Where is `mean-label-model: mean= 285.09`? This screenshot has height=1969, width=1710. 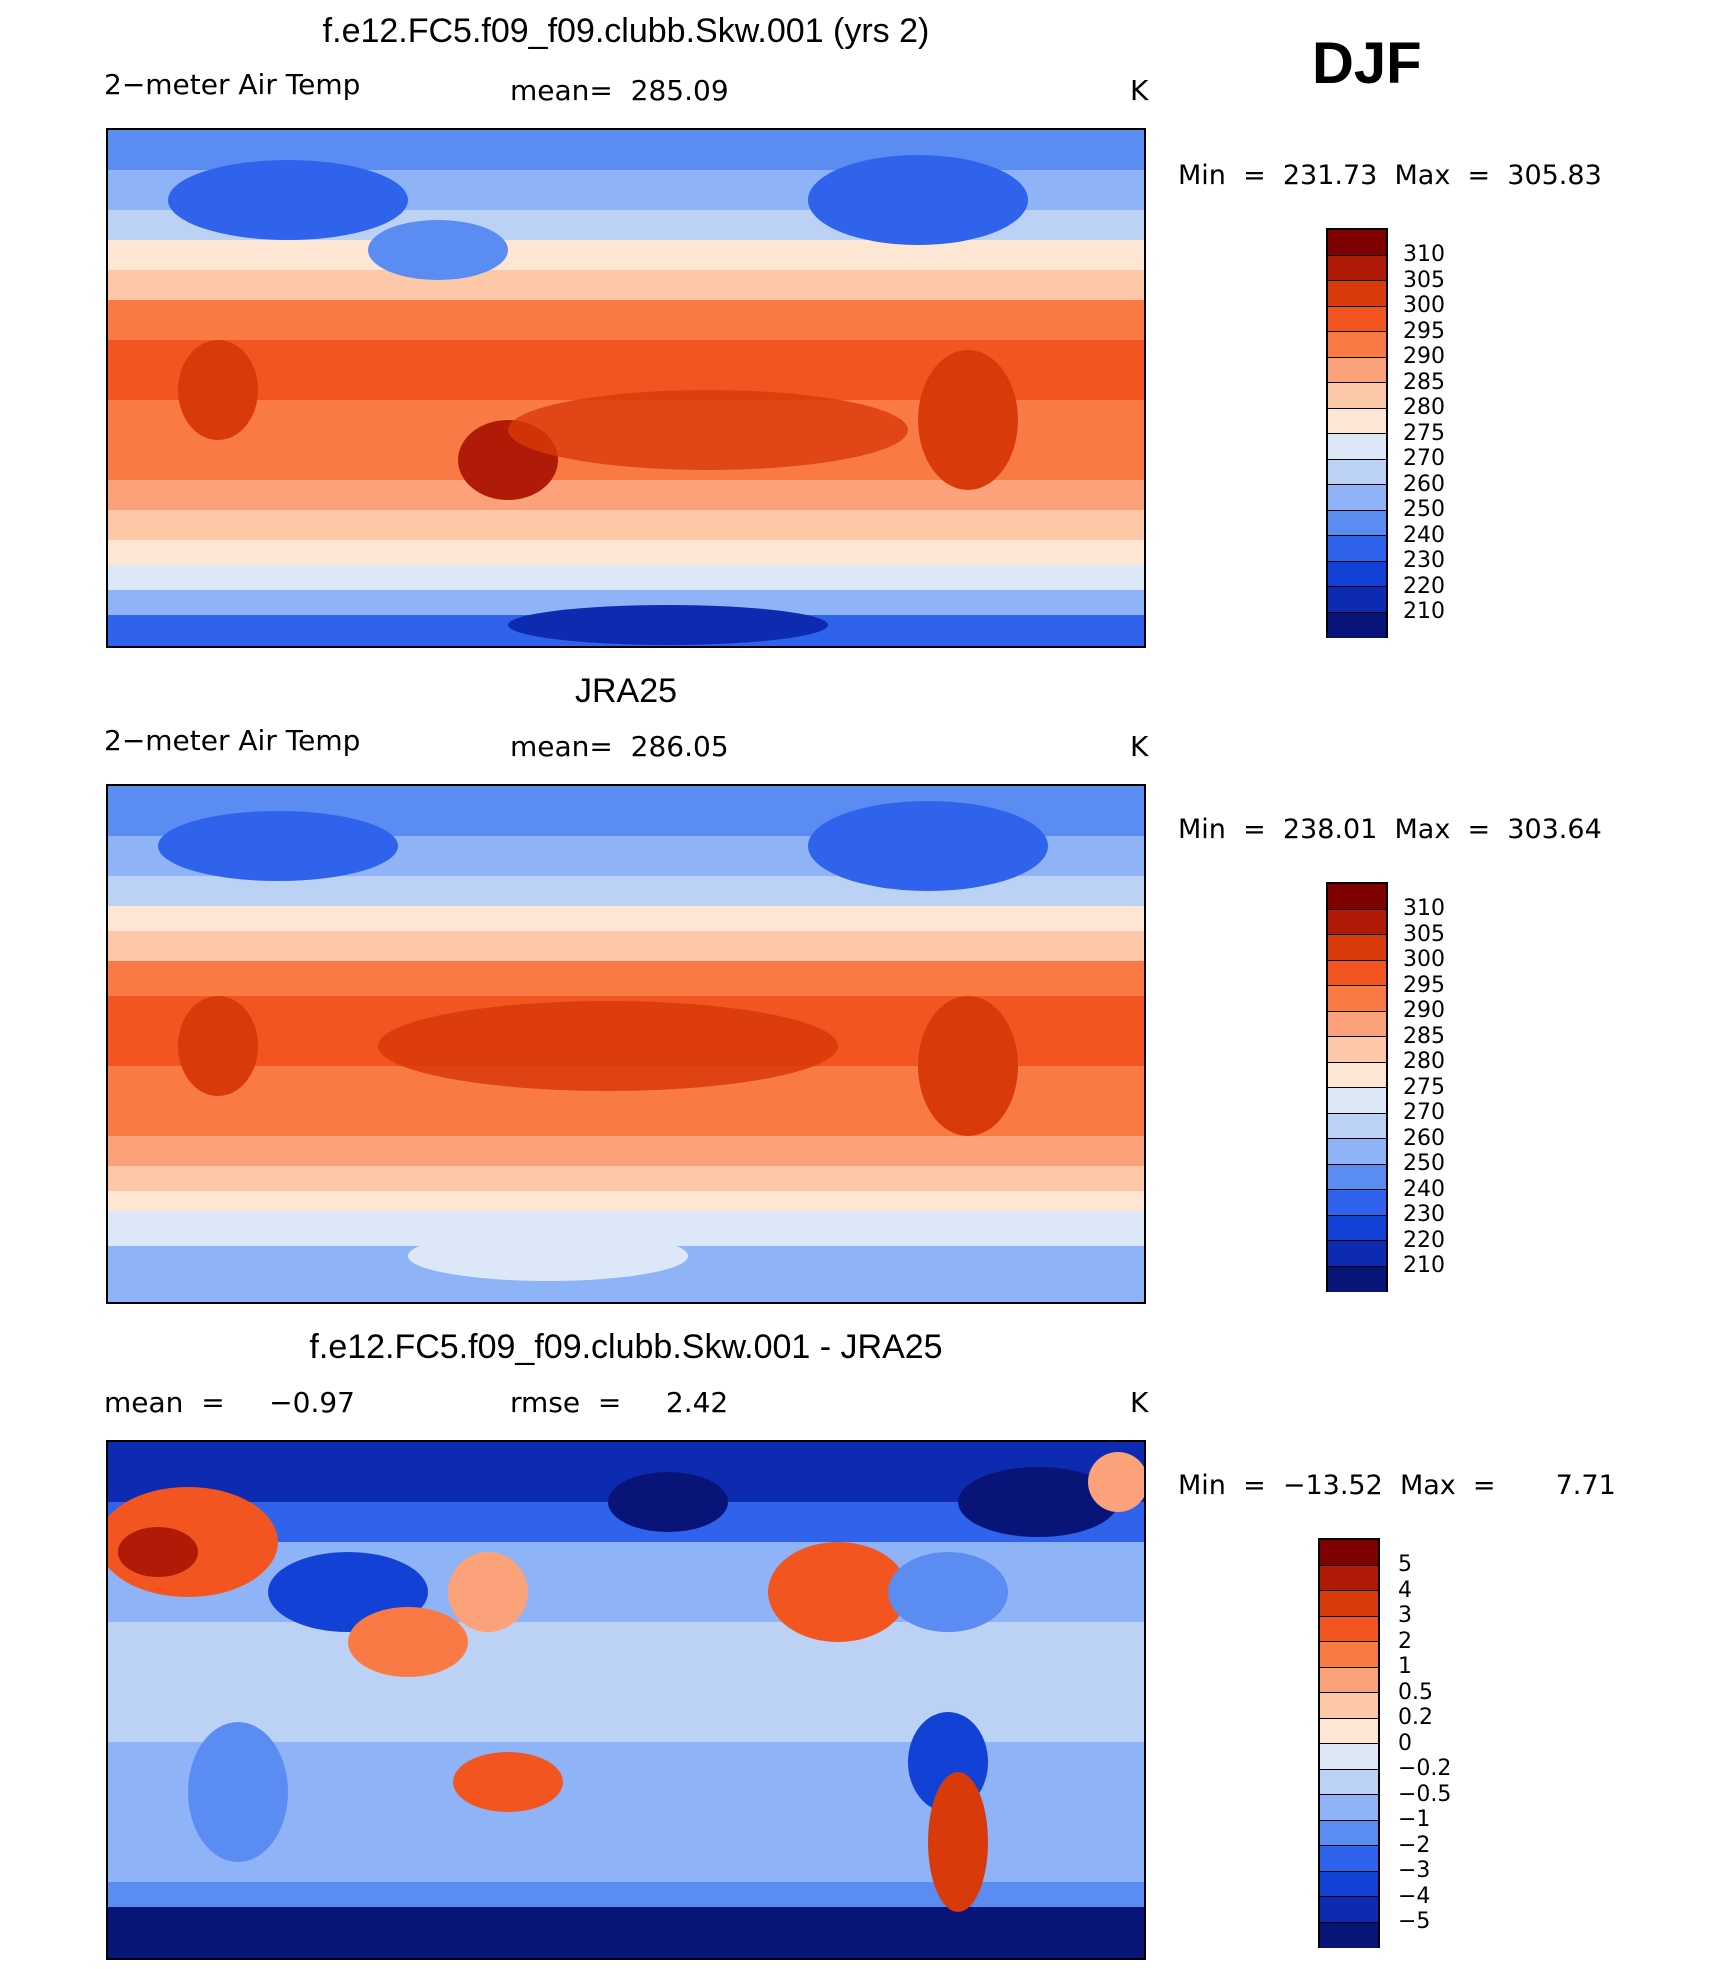 mean-label-model: mean= 285.09 is located at coordinates (619, 90).